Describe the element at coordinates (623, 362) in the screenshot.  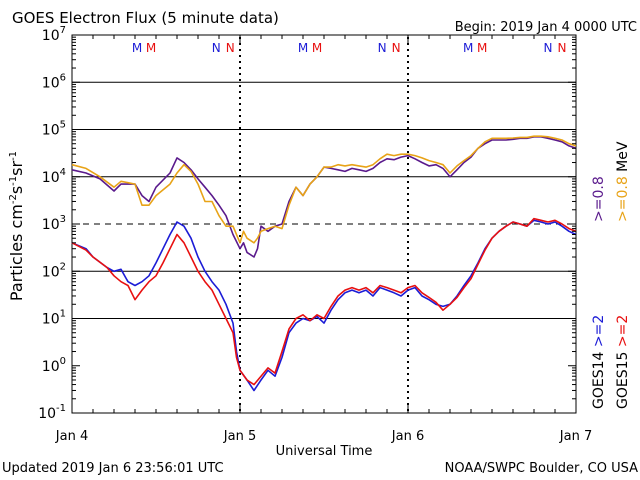
I see `legend-entry: GOES15 >=2` at that location.